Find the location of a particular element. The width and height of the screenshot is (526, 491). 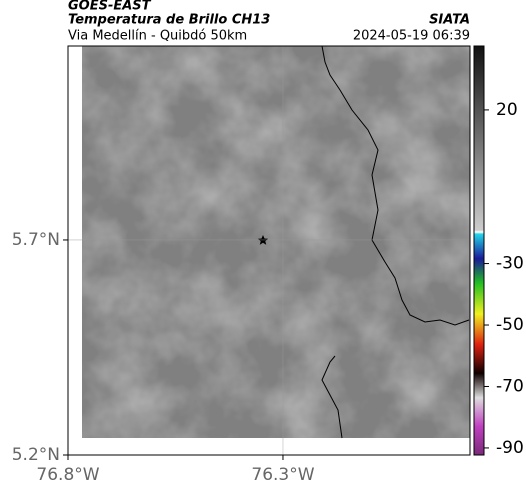

x-tick-label: 76.8°W is located at coordinates (67, 475).